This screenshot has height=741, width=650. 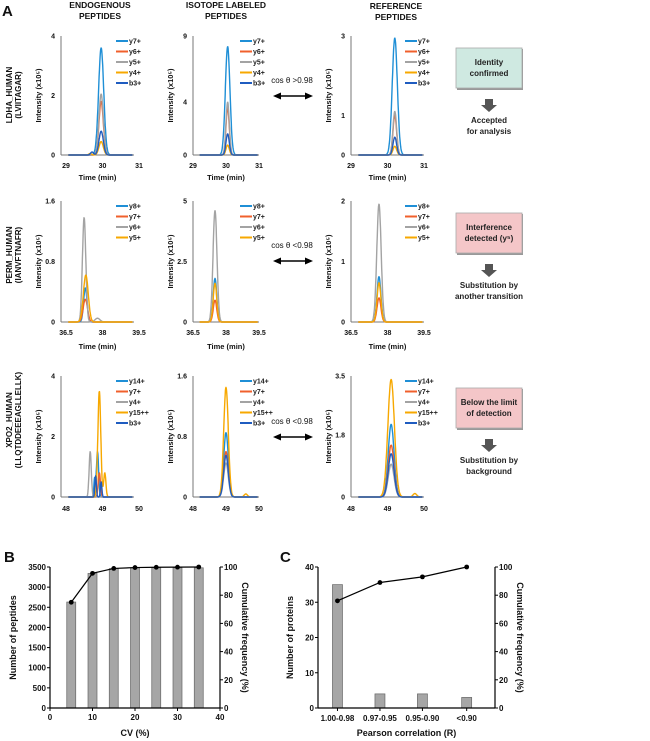 I want to click on trace-y5p, so click(x=229, y=302).